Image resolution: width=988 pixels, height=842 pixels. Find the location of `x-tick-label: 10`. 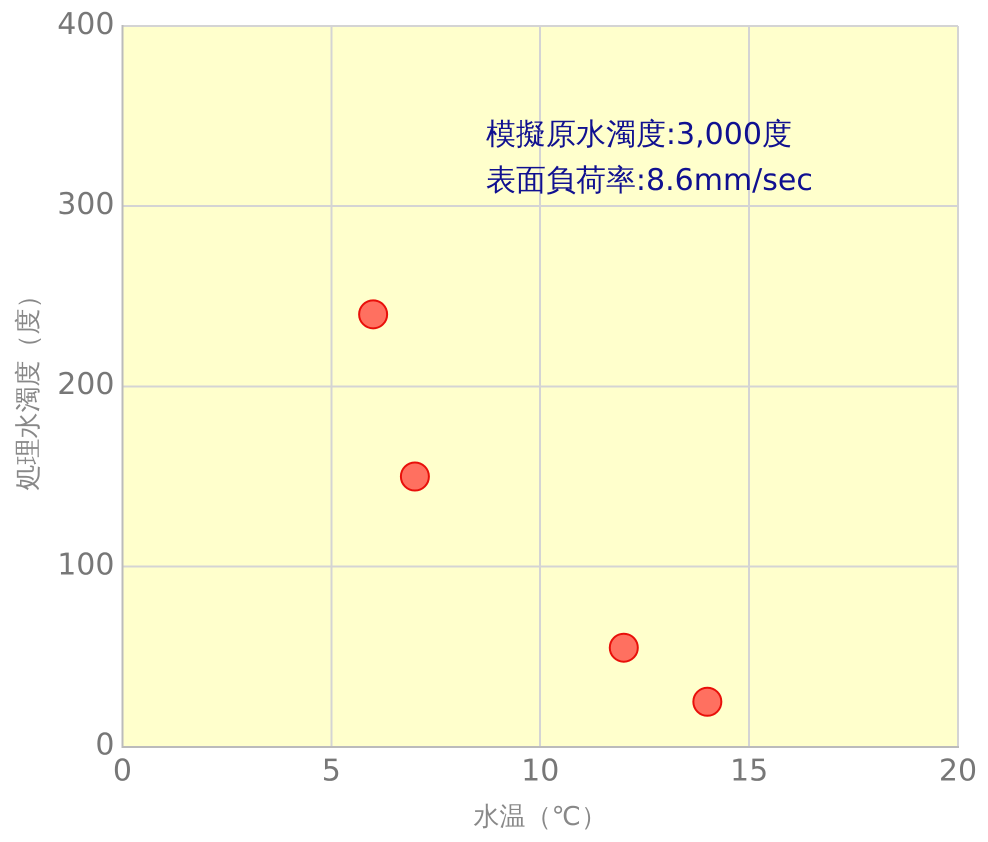

x-tick-label: 10 is located at coordinates (540, 771).